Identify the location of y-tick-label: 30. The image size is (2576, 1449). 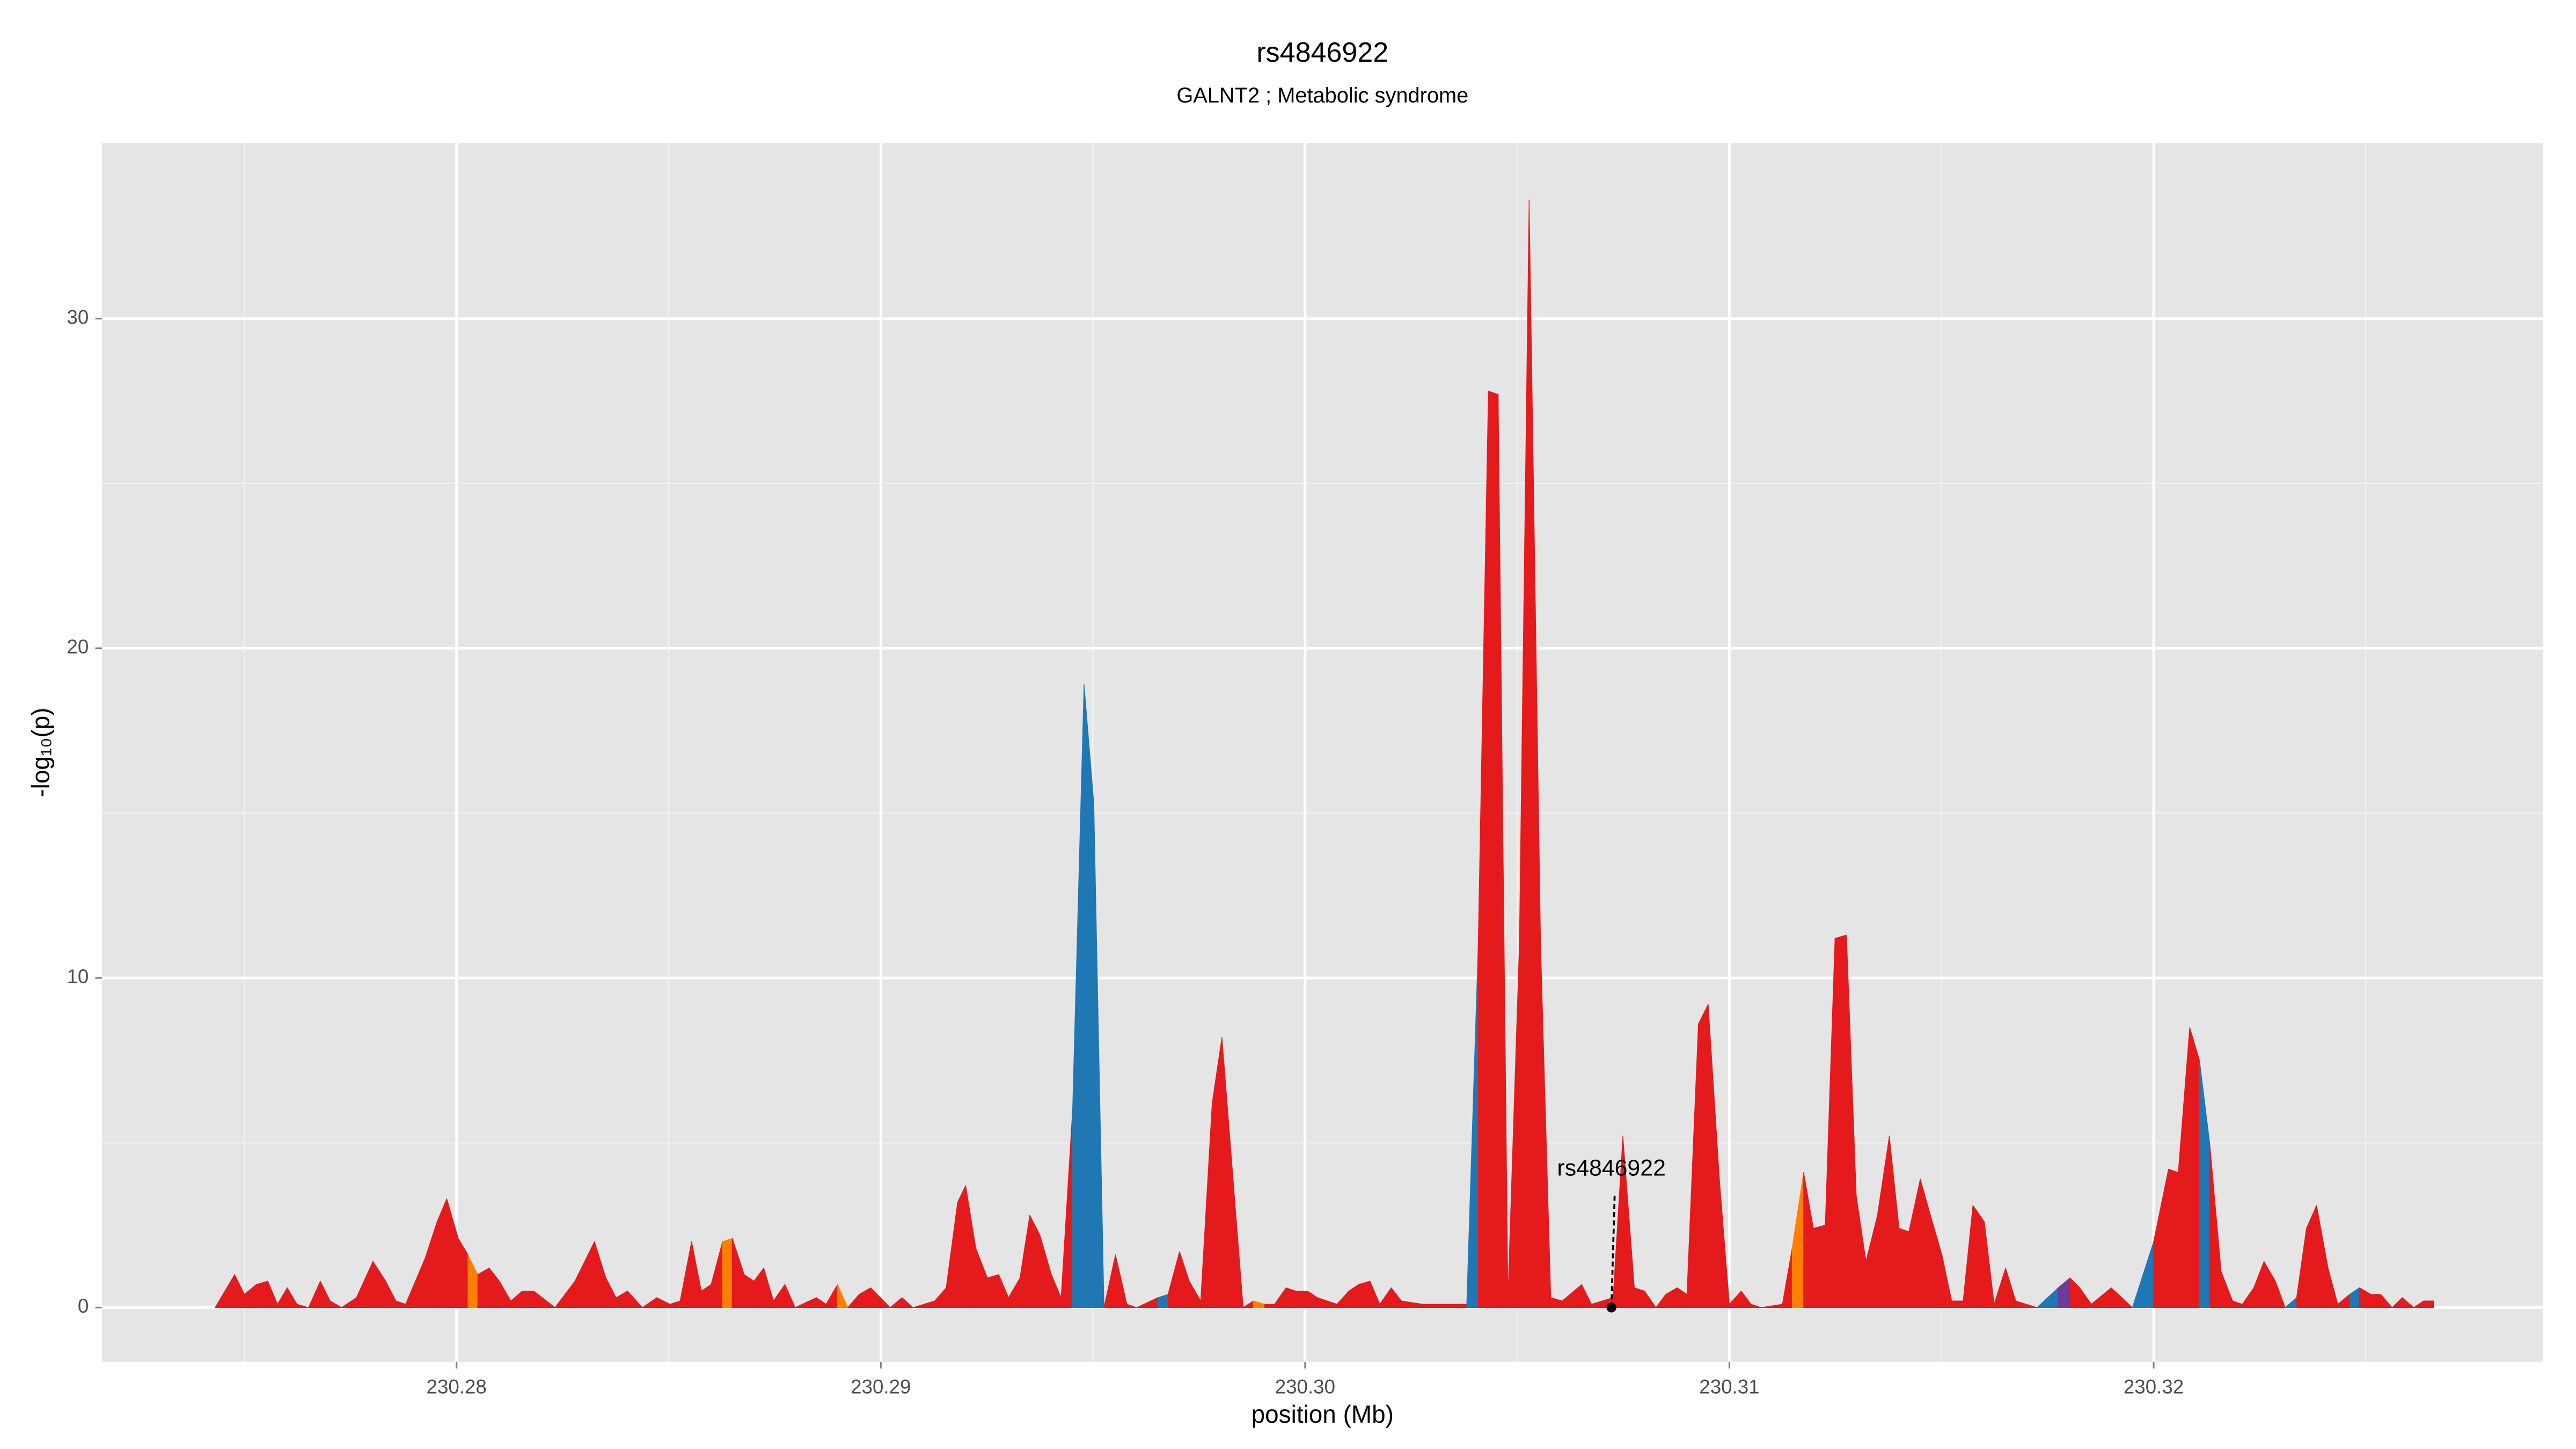
(78, 317).